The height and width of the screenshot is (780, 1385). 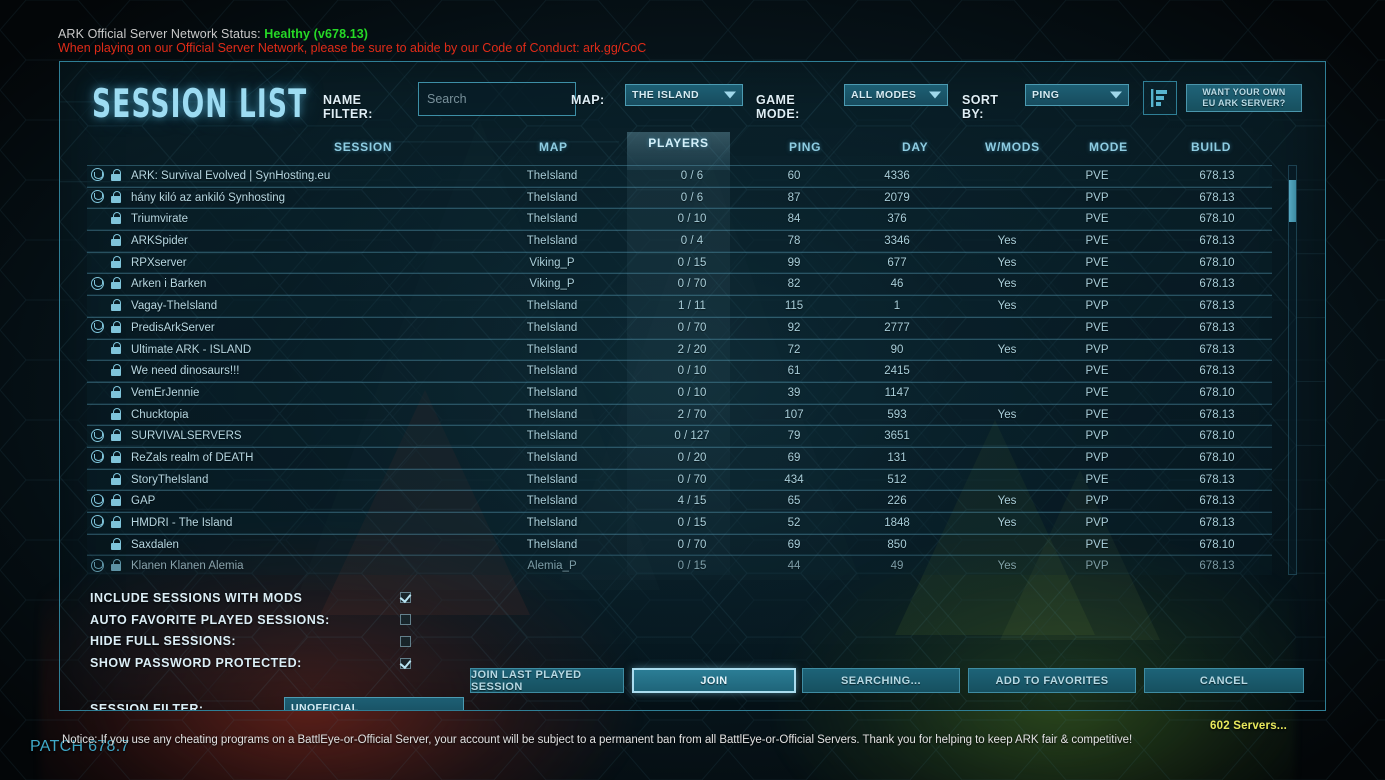 What do you see at coordinates (1211, 147) in the screenshot?
I see `column-header-build: BUILD` at bounding box center [1211, 147].